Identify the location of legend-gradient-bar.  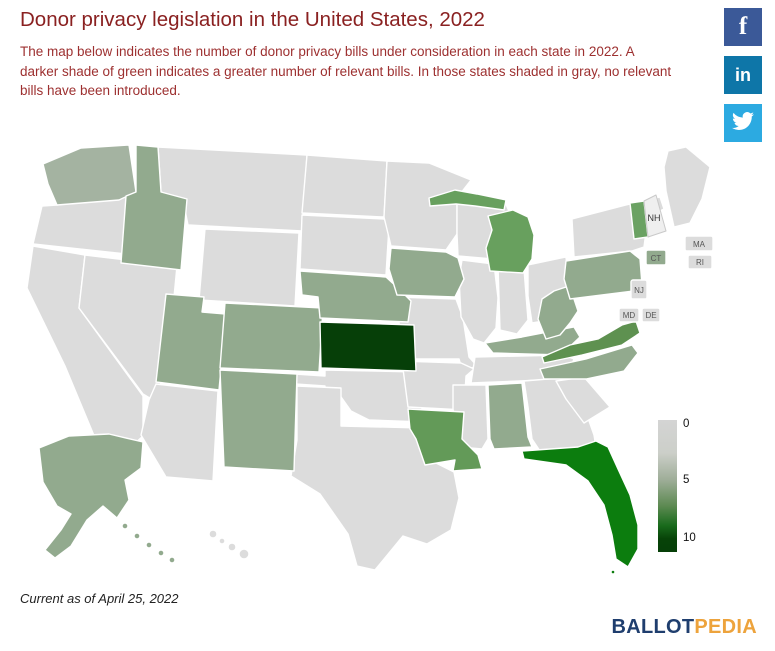
(667, 486).